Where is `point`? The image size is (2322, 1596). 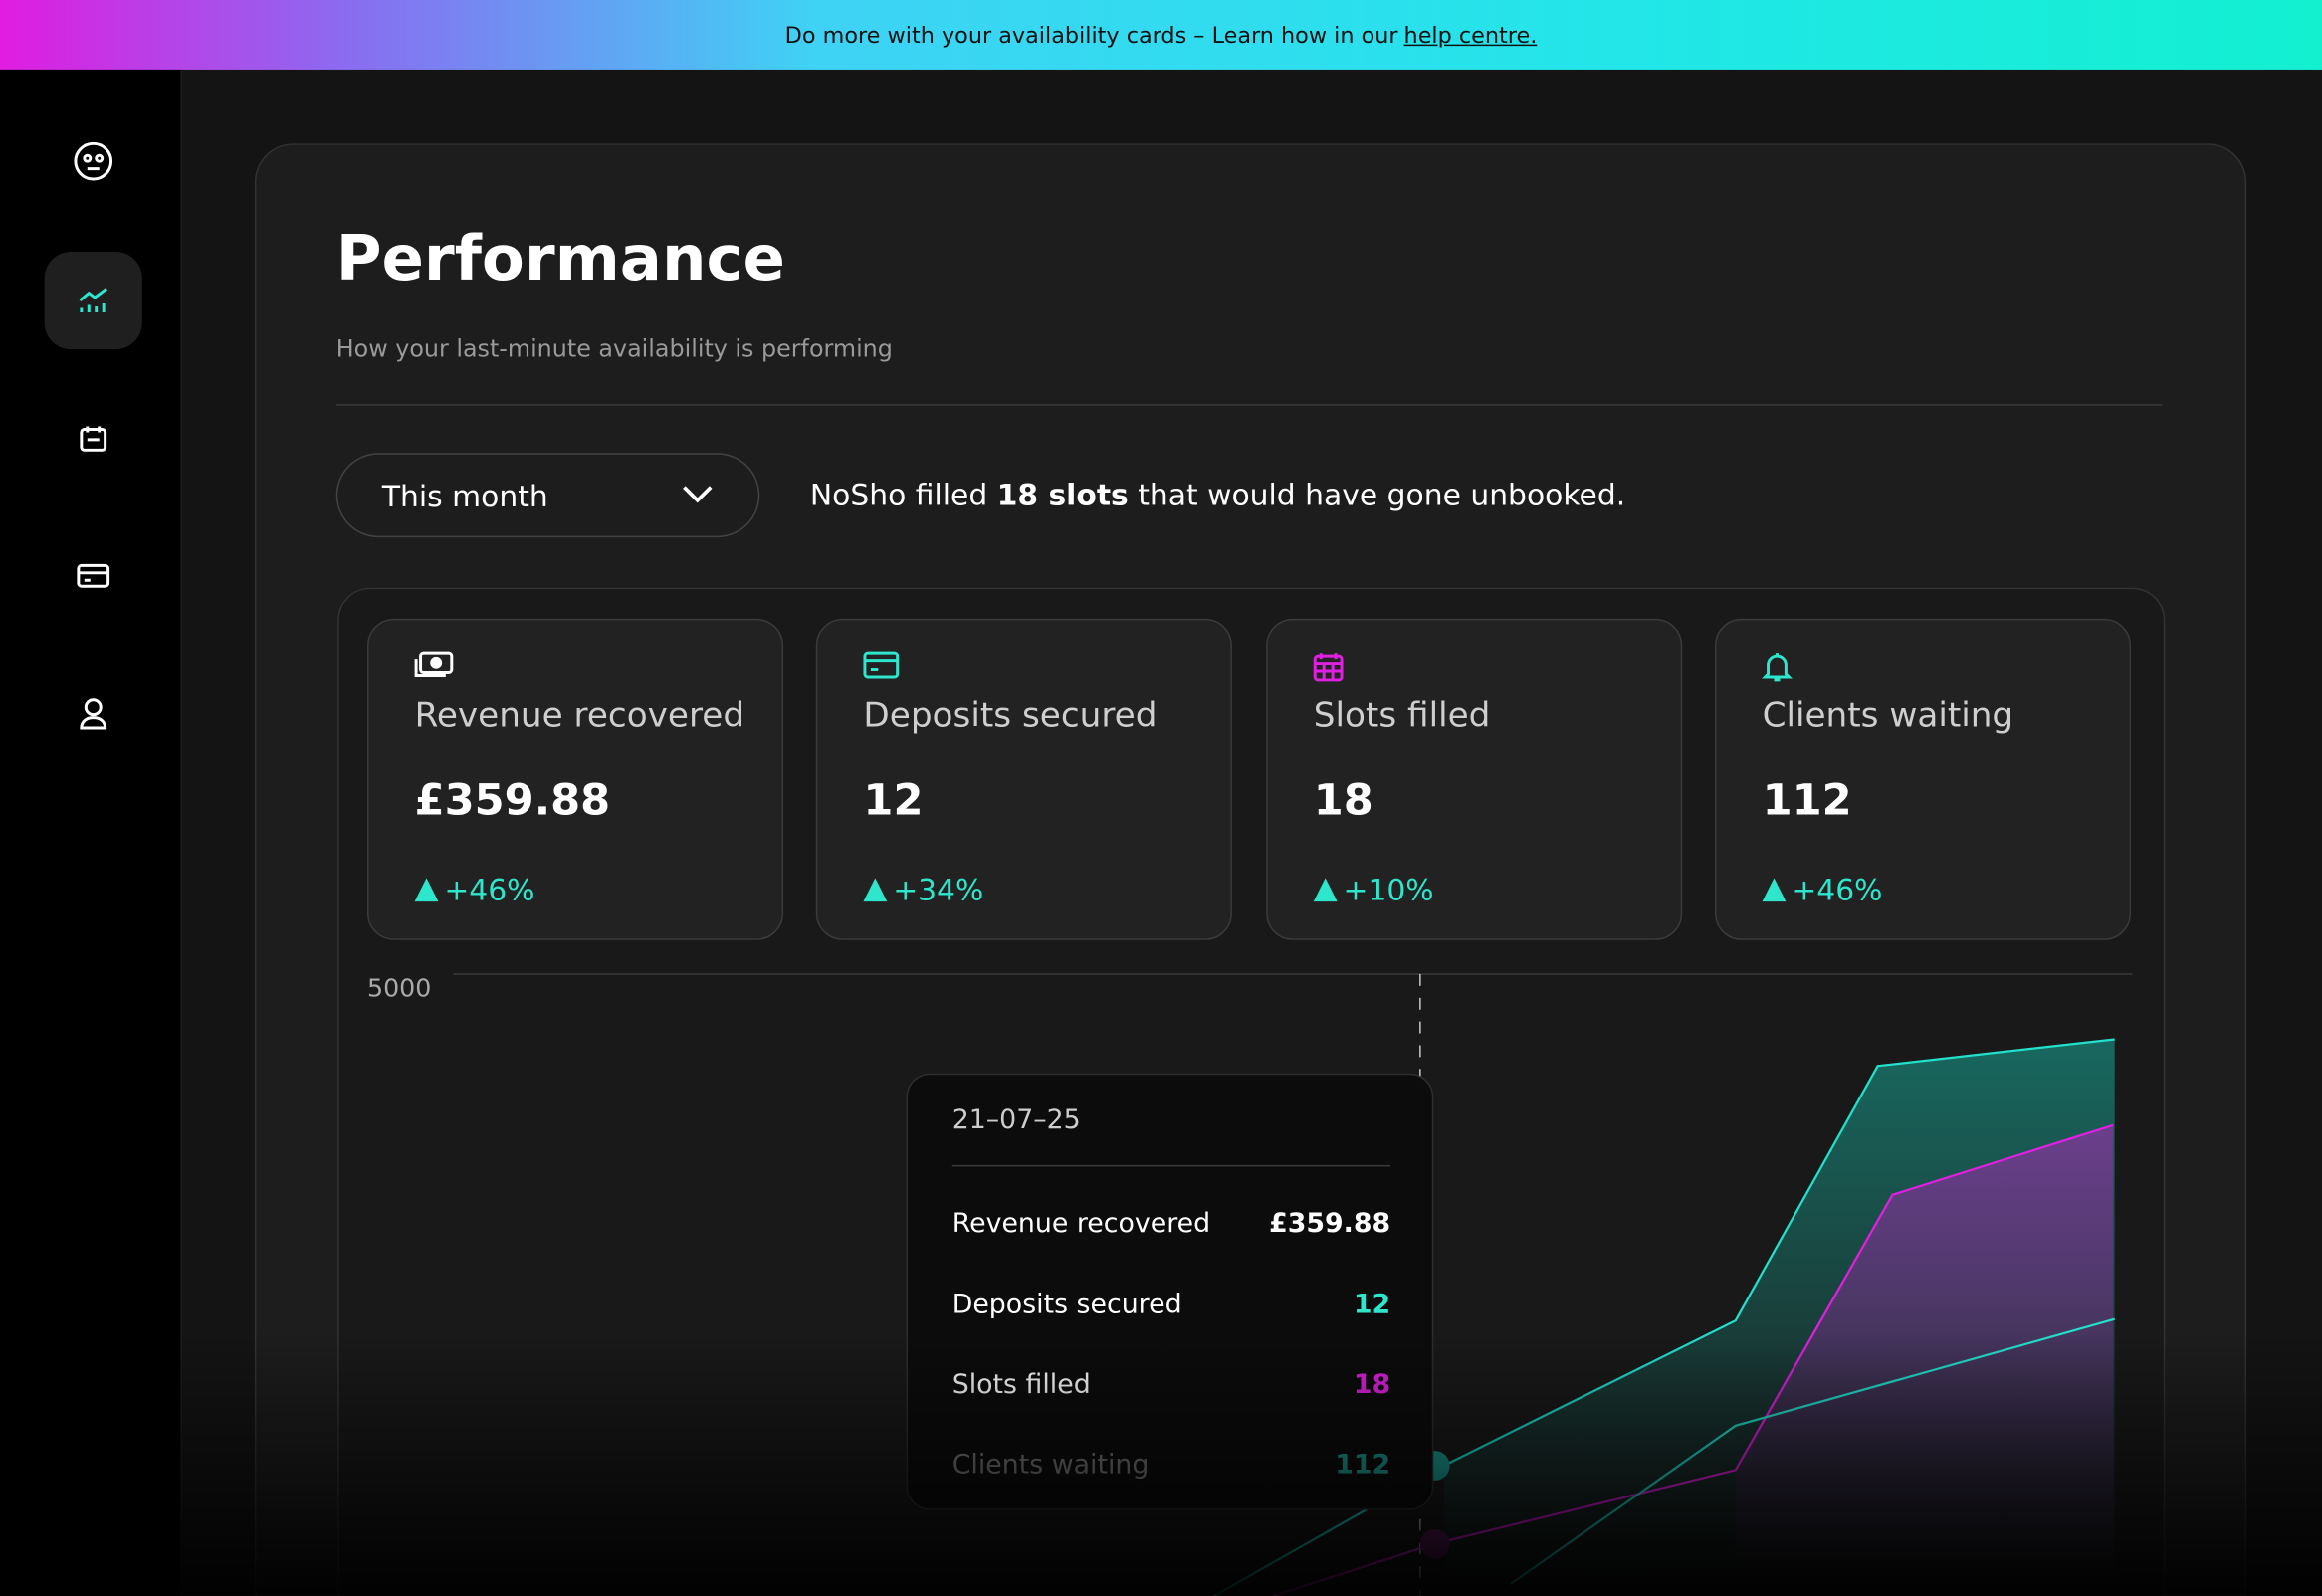
point is located at coordinates (1434, 1544).